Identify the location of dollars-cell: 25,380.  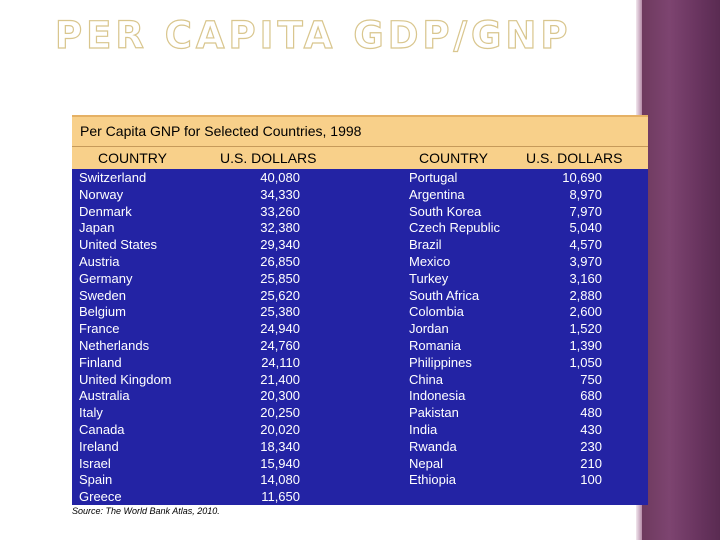
(280, 312).